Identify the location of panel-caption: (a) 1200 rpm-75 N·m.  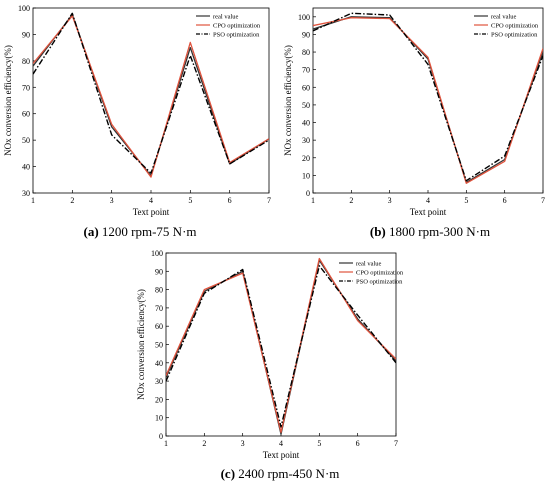
(139, 231).